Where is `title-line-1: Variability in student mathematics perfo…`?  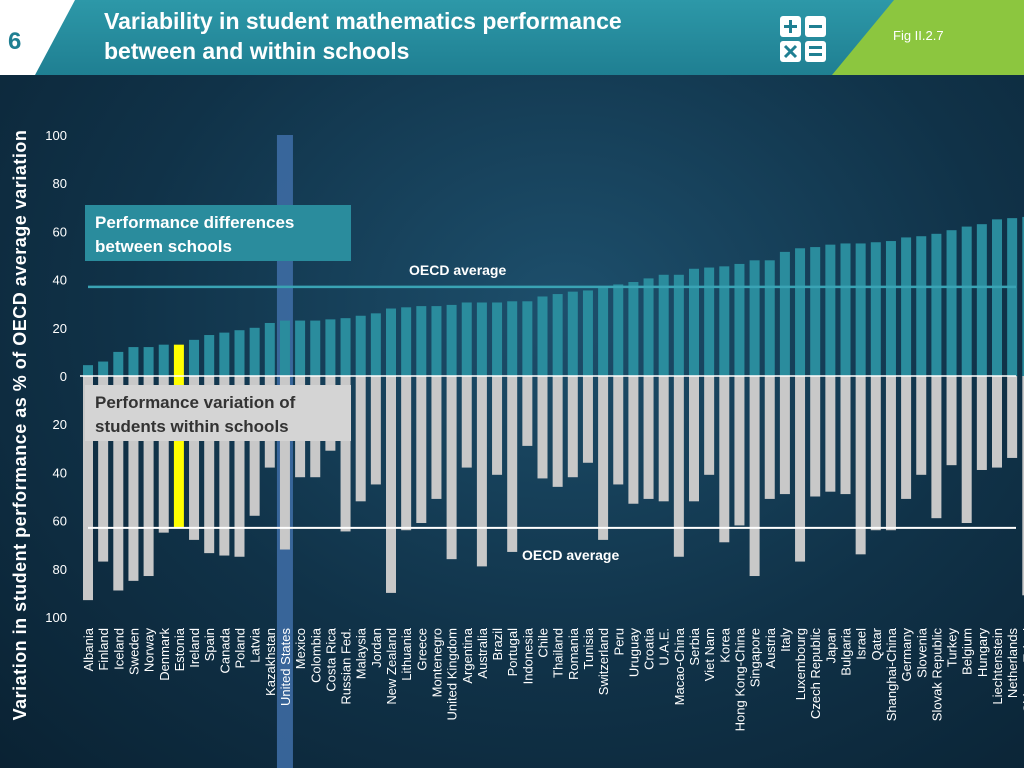 title-line-1: Variability in student mathematics perfo… is located at coordinates (363, 21).